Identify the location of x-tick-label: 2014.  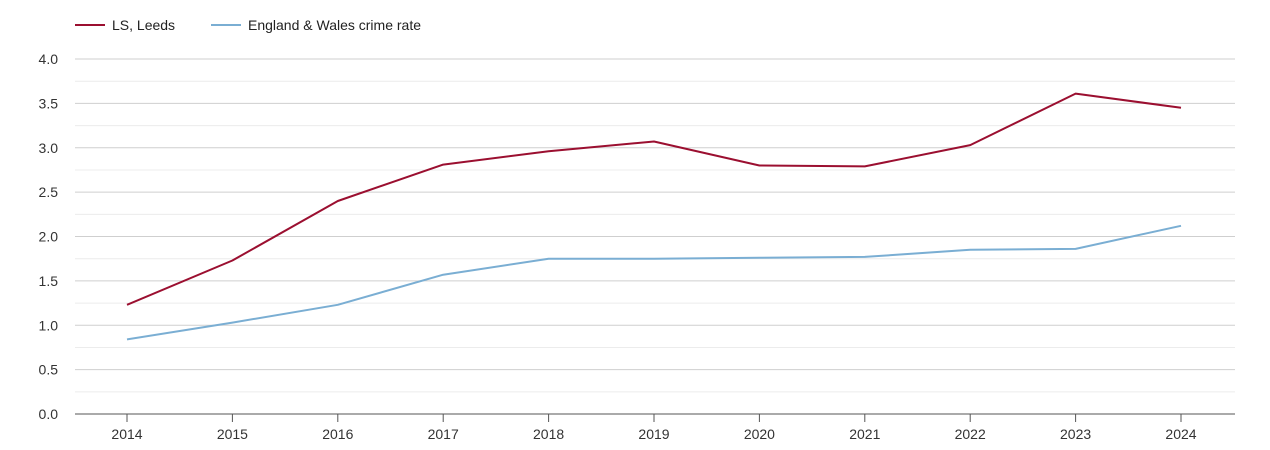
(126, 434).